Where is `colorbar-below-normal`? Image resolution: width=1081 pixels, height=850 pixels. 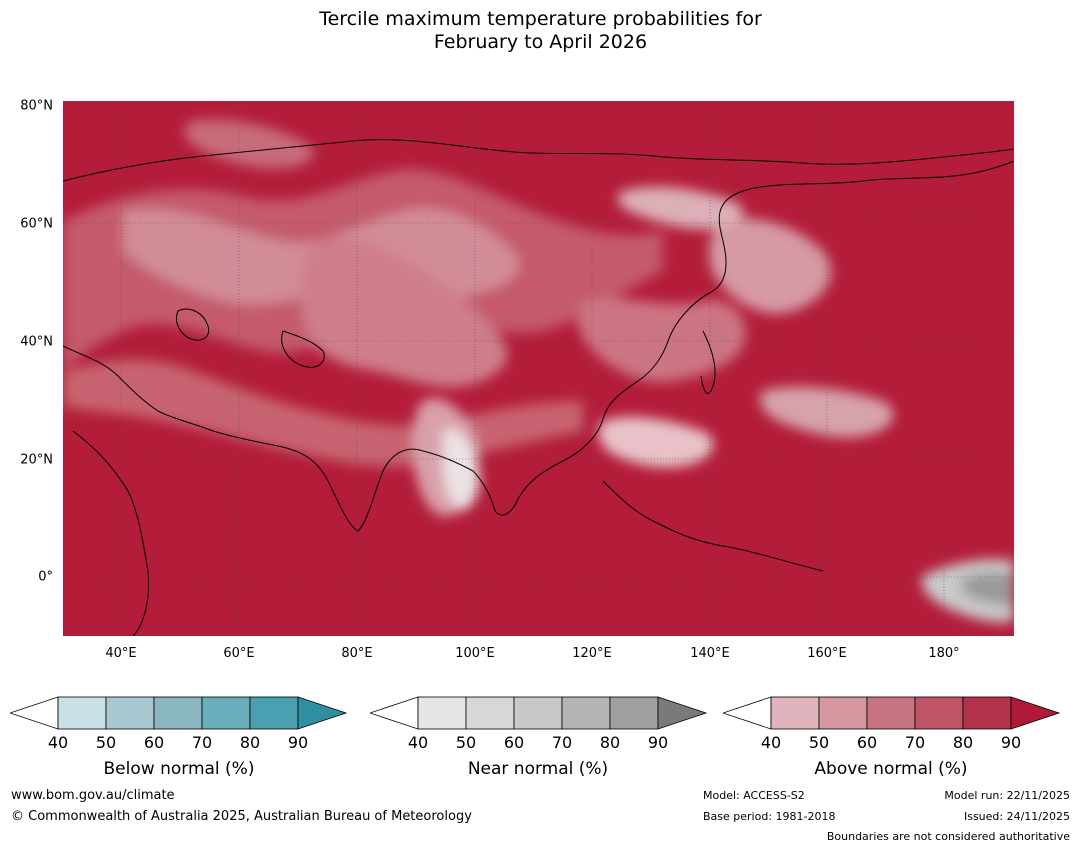 colorbar-below-normal is located at coordinates (179, 713).